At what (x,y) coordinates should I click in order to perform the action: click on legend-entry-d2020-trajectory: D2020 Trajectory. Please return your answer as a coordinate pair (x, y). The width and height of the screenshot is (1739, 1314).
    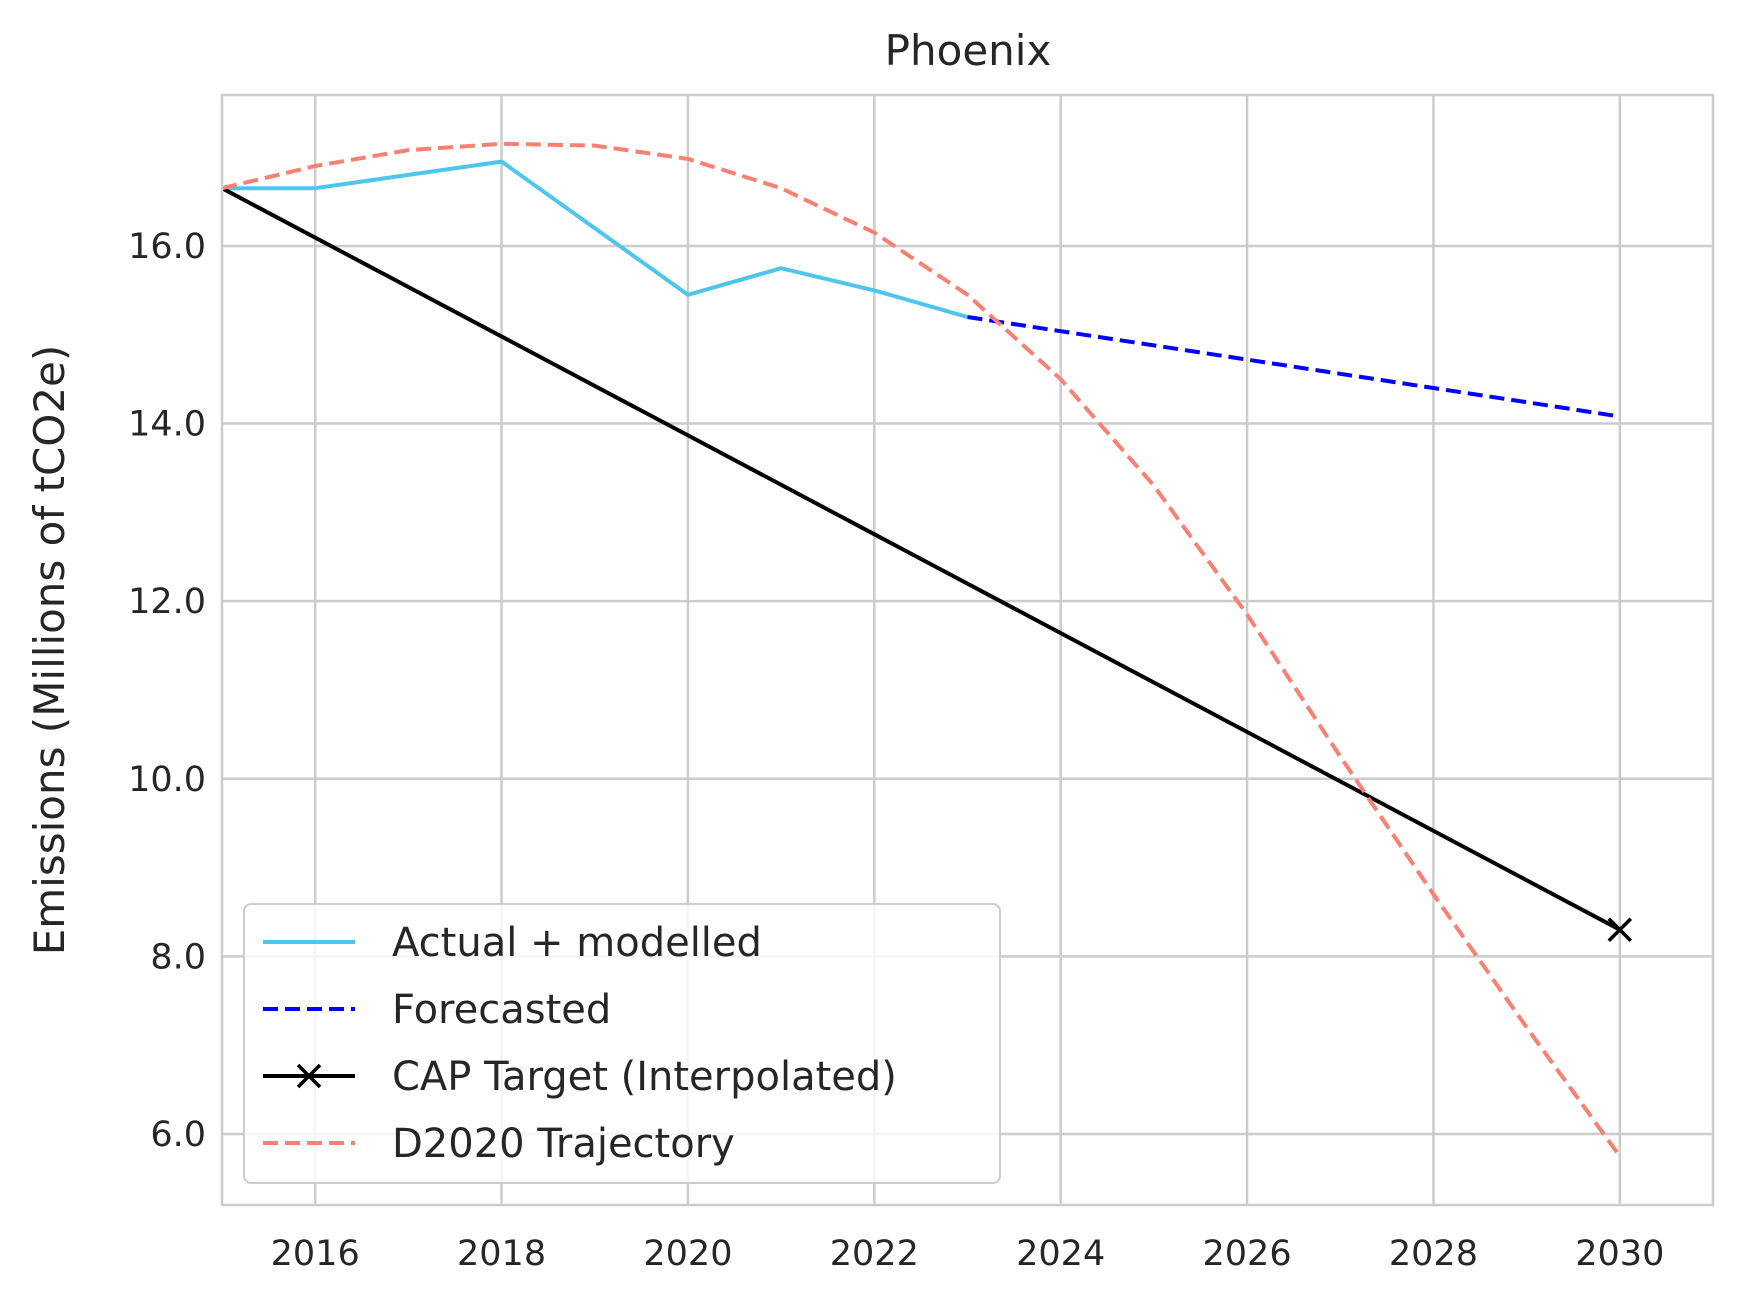
    Looking at the image, I should click on (499, 1144).